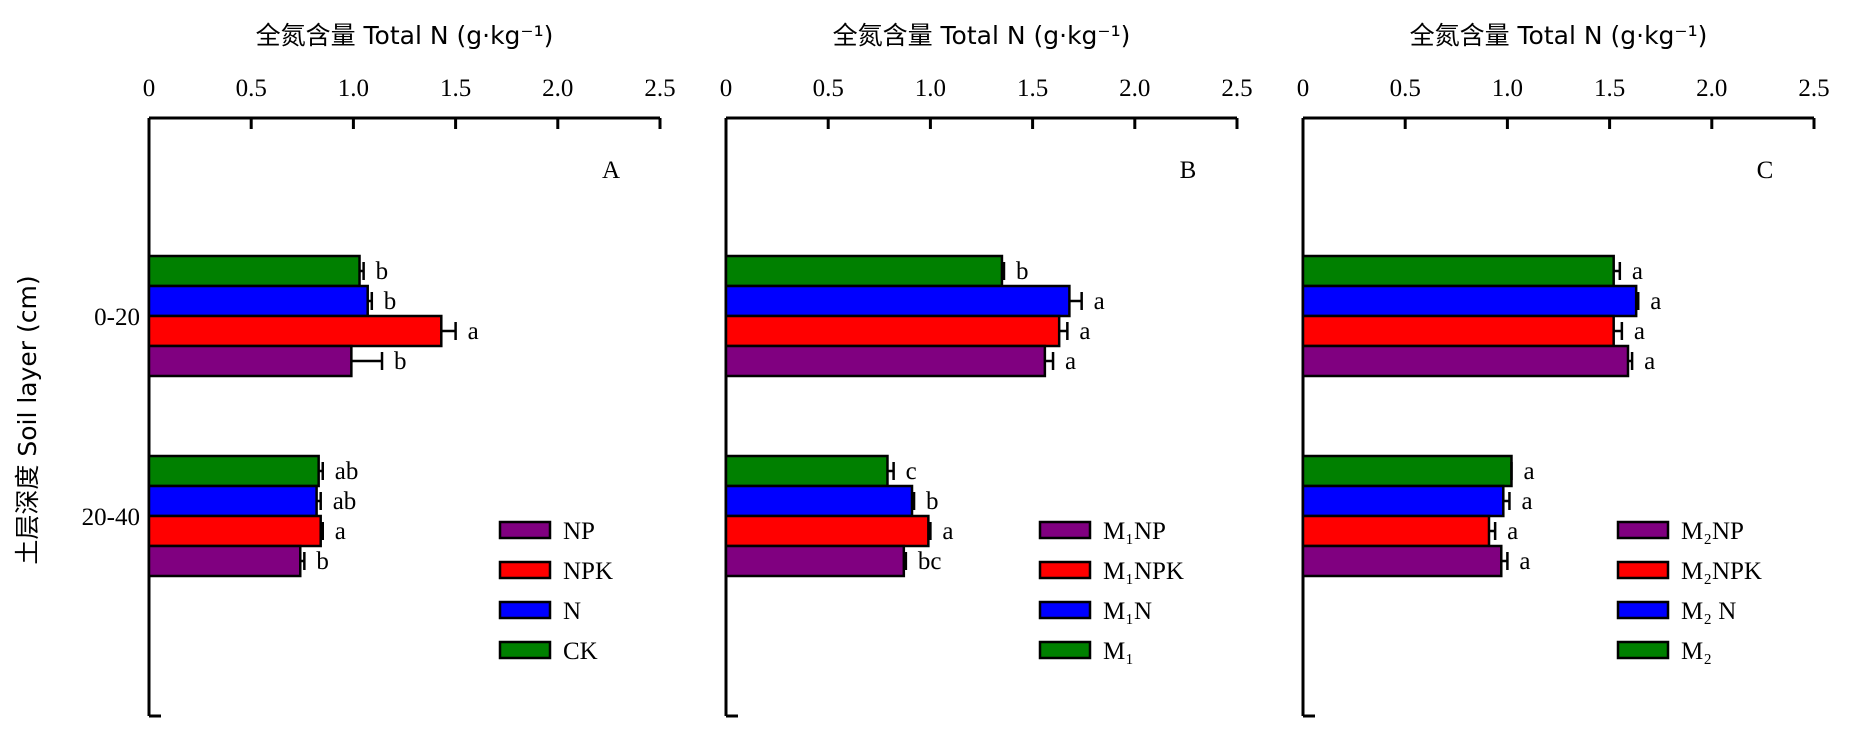 This screenshot has width=1849, height=733. What do you see at coordinates (1118, 651) in the screenshot?
I see `legend-label: M₁` at bounding box center [1118, 651].